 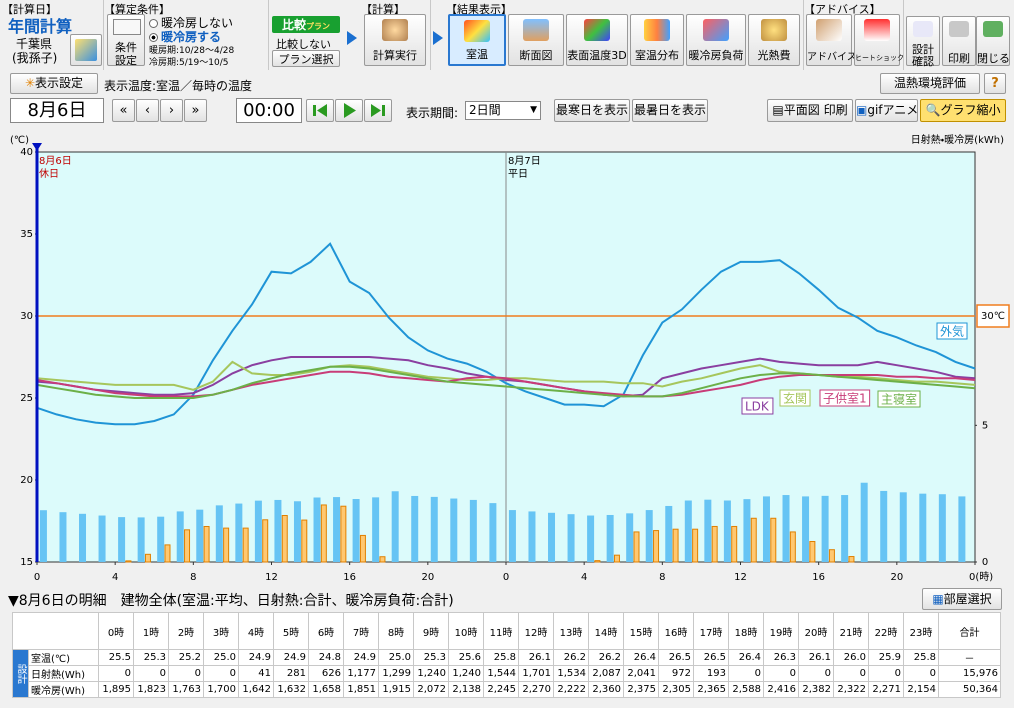 I want to click on period-select: 2日間 ▼, so click(x=503, y=110).